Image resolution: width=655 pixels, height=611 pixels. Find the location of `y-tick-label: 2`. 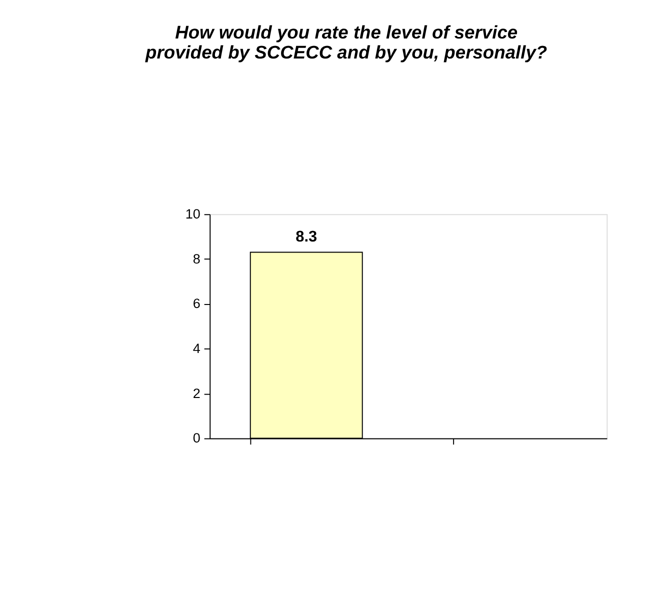

y-tick-label: 2 is located at coordinates (196, 393).